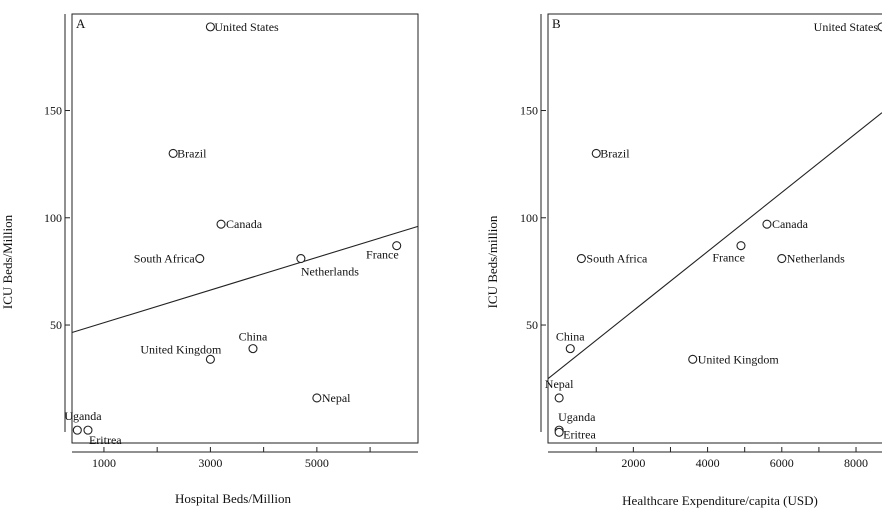 The width and height of the screenshot is (882, 508). Describe the element at coordinates (104, 463) in the screenshot. I see `x-tick-label: 1000` at that location.